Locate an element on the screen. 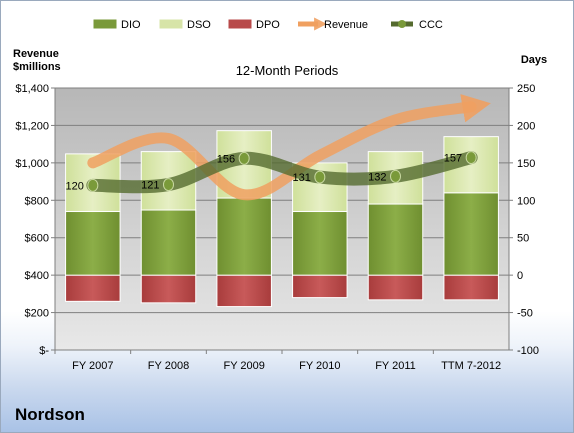 The height and width of the screenshot is (433, 574). left-tick-label: $600 is located at coordinates (37, 239).